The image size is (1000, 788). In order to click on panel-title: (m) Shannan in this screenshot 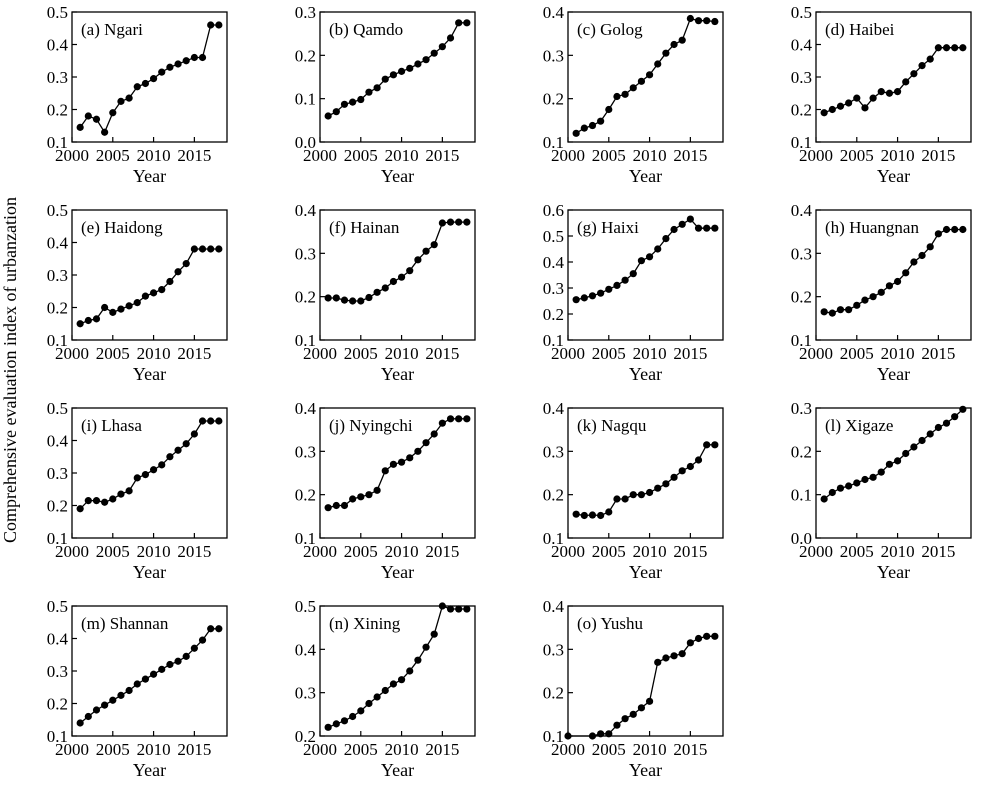, I will do `click(125, 623)`.